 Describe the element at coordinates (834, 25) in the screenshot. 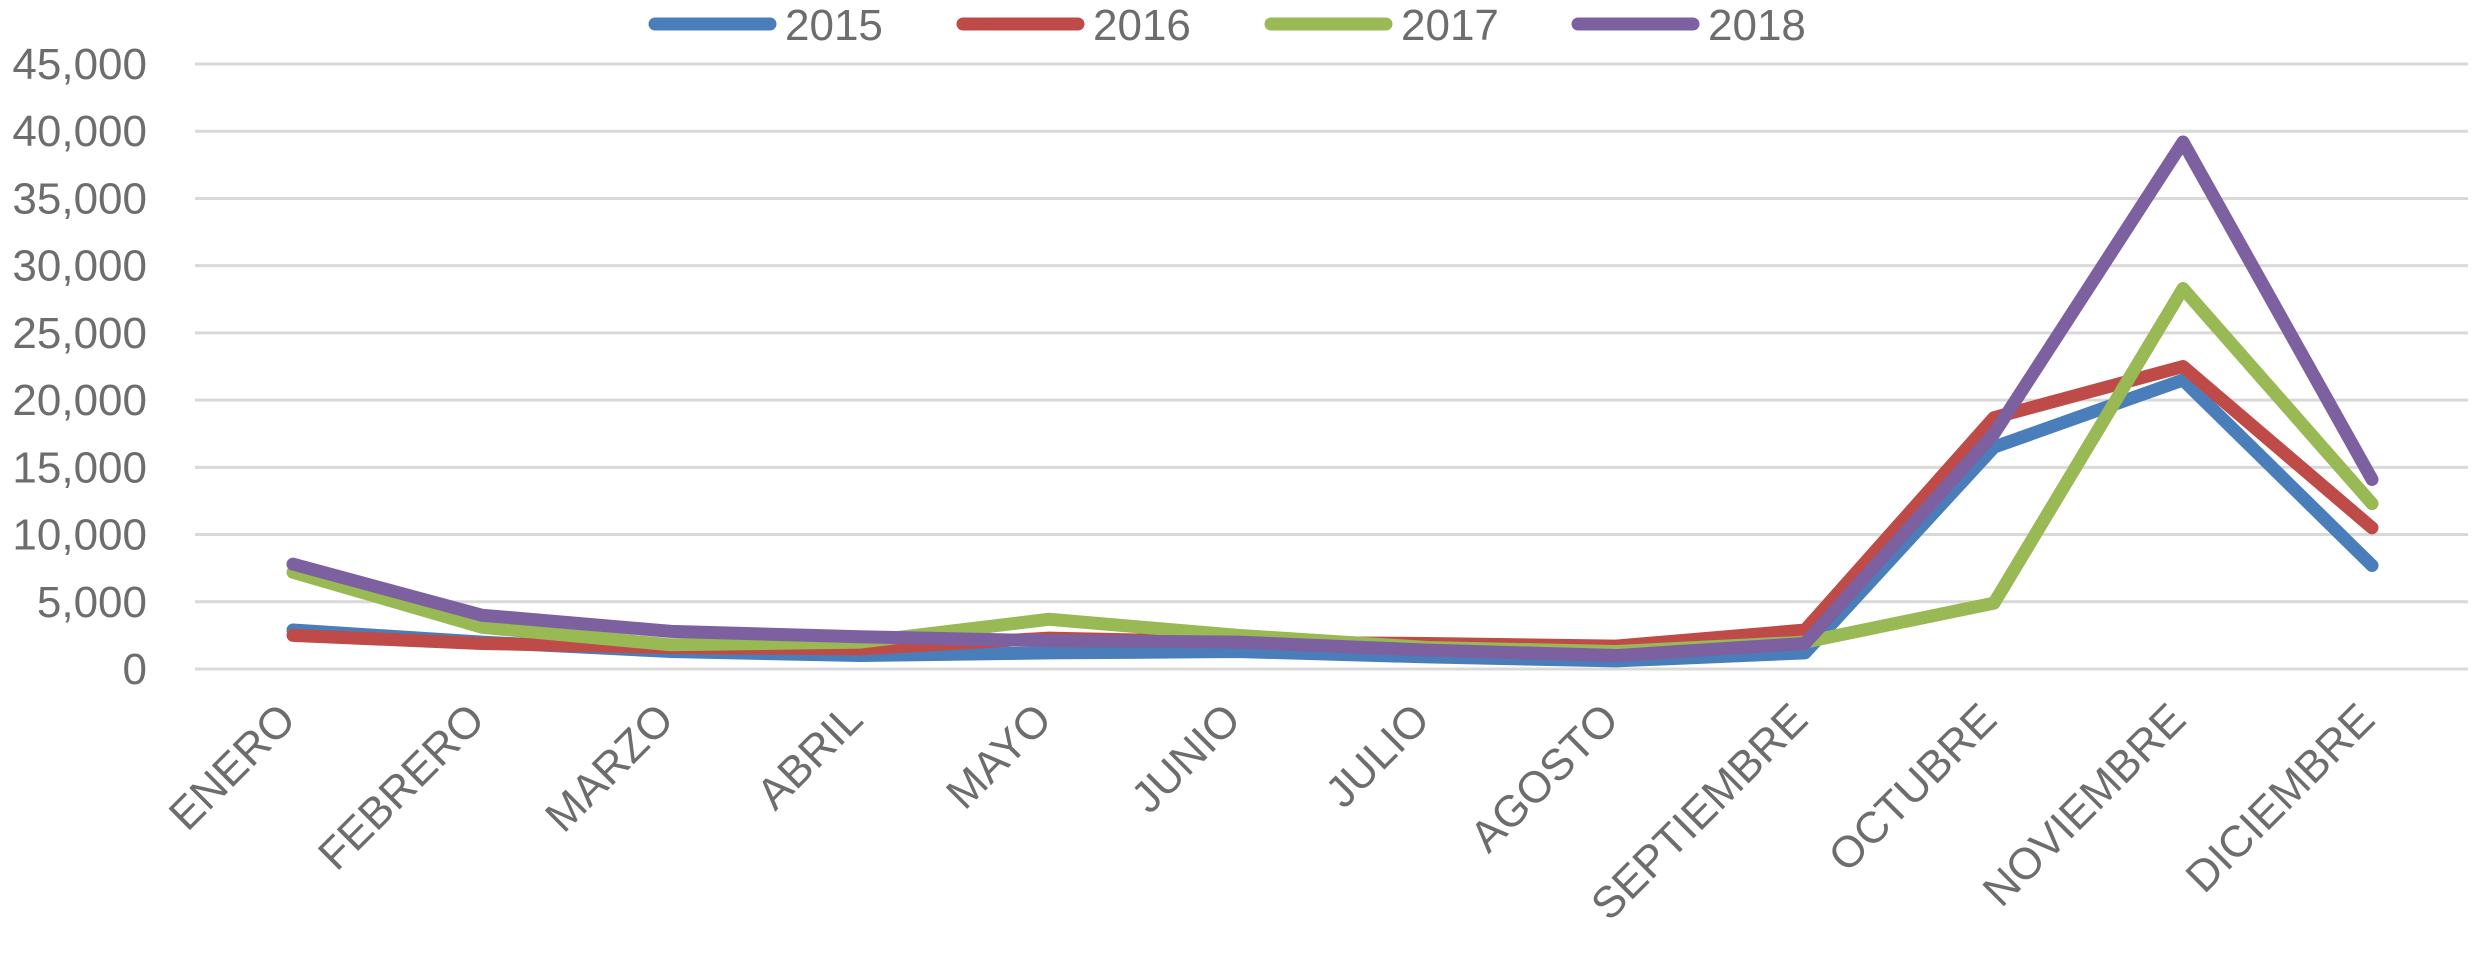

I see `legend-label-2015: 2015` at that location.